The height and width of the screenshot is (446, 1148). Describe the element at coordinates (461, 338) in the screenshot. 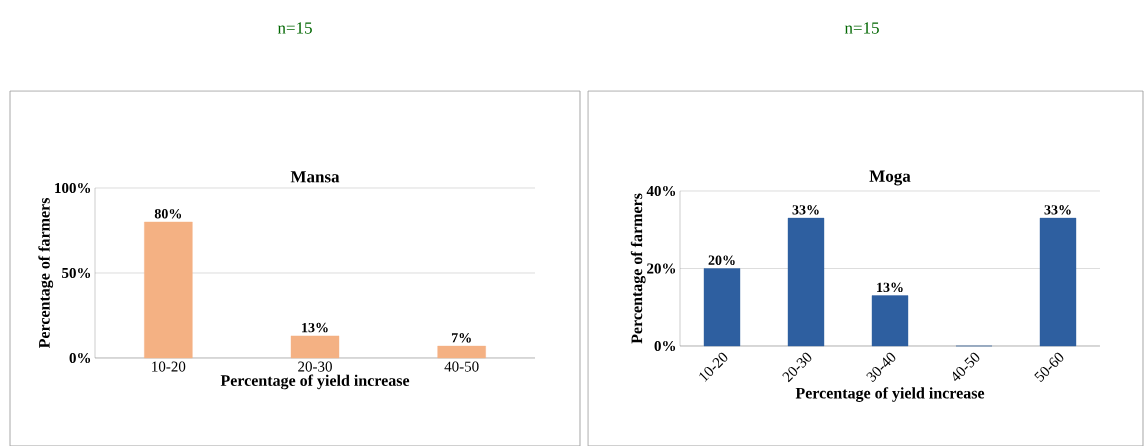

I see `data-label: 7%` at that location.